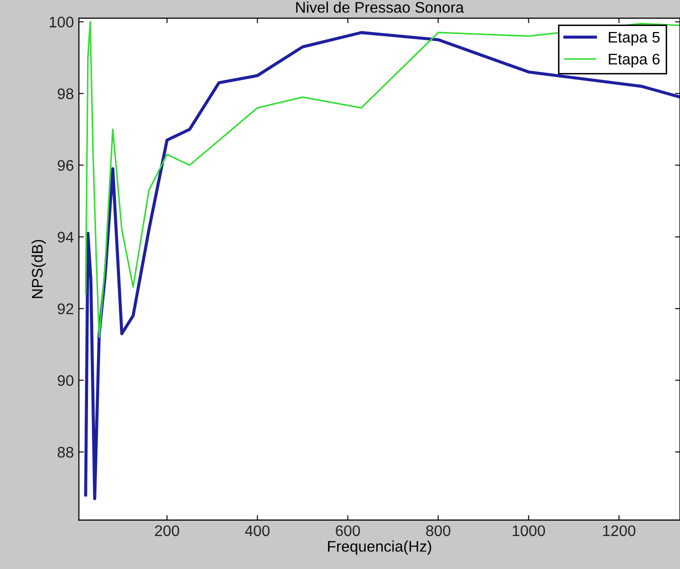 This screenshot has width=680, height=569. What do you see at coordinates (66, 380) in the screenshot?
I see `y-tick-label: 90` at bounding box center [66, 380].